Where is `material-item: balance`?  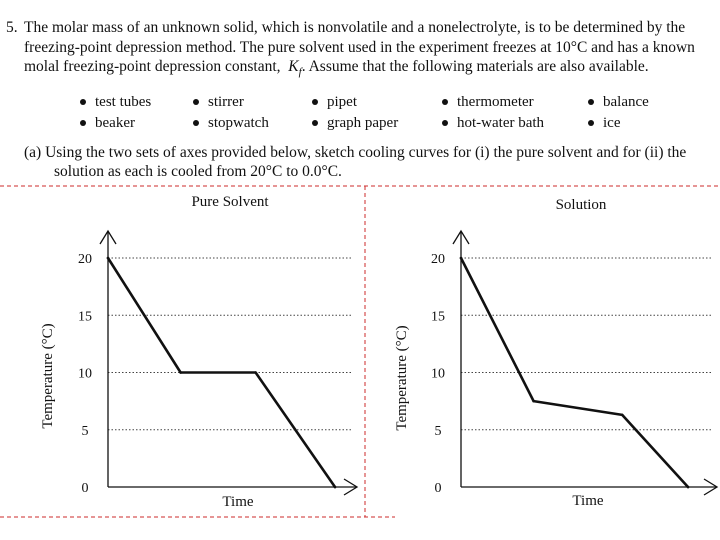
material-item: balance is located at coordinates (618, 102).